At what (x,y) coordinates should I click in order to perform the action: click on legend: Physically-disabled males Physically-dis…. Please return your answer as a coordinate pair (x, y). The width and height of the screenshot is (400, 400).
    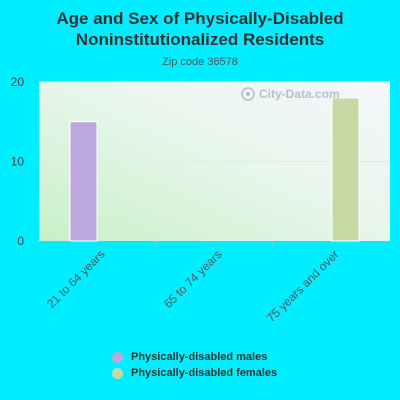
    Looking at the image, I should click on (194, 365).